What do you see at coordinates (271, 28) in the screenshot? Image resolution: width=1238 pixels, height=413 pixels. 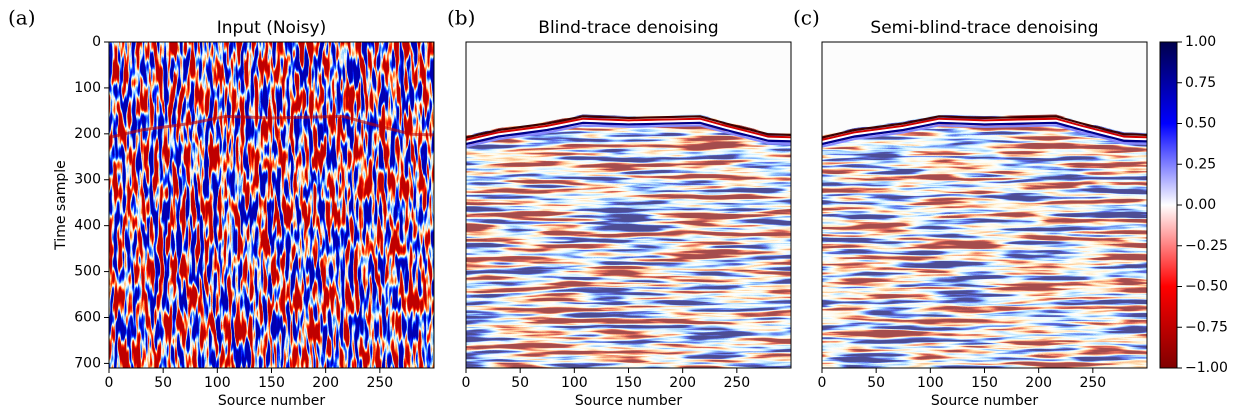 I see `chart-title: Input (Noisy)` at bounding box center [271, 28].